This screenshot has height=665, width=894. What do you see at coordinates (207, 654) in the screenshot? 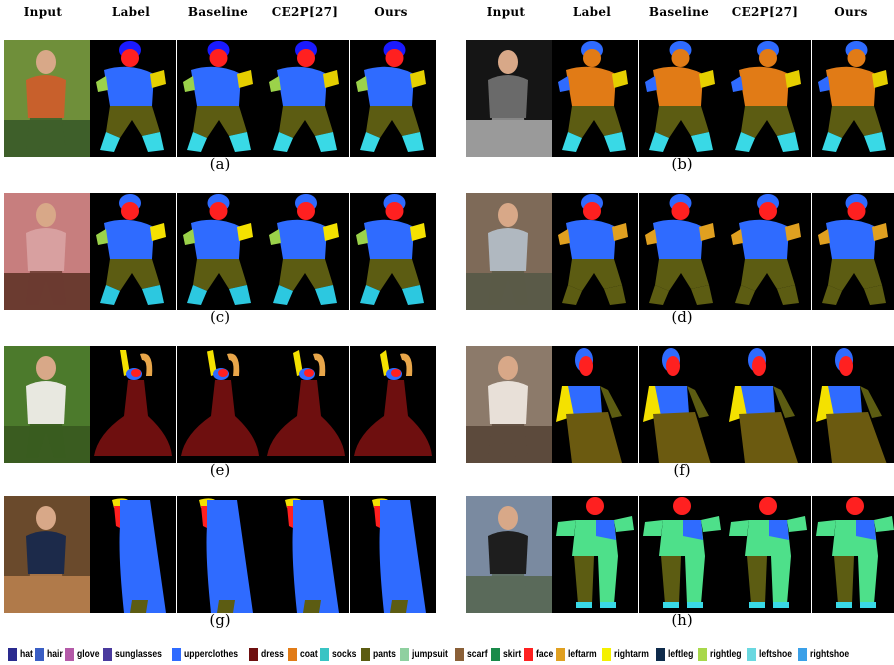
I see `legend-item: upperclothes` at bounding box center [207, 654].